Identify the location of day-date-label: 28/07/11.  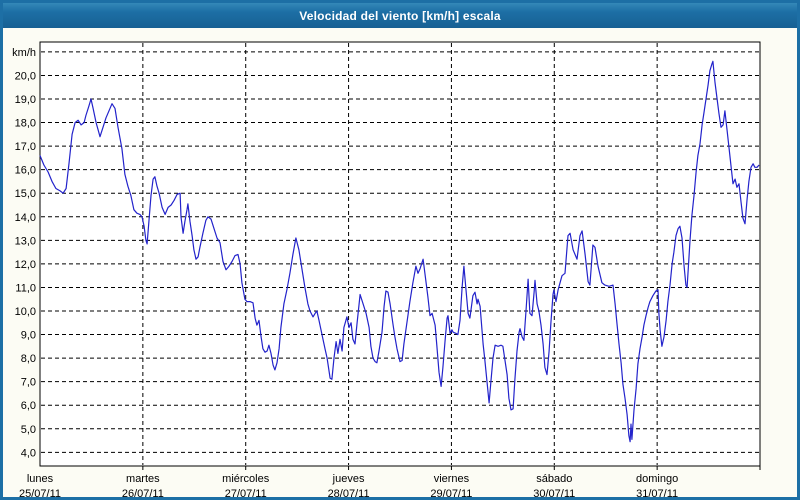
(349, 492).